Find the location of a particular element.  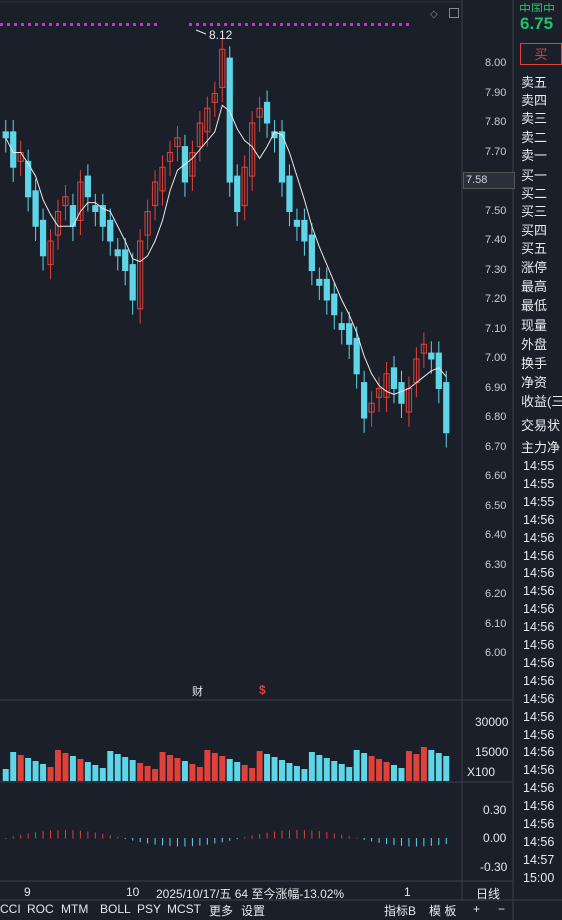

order-book-row: 买三 is located at coordinates (534, 212).